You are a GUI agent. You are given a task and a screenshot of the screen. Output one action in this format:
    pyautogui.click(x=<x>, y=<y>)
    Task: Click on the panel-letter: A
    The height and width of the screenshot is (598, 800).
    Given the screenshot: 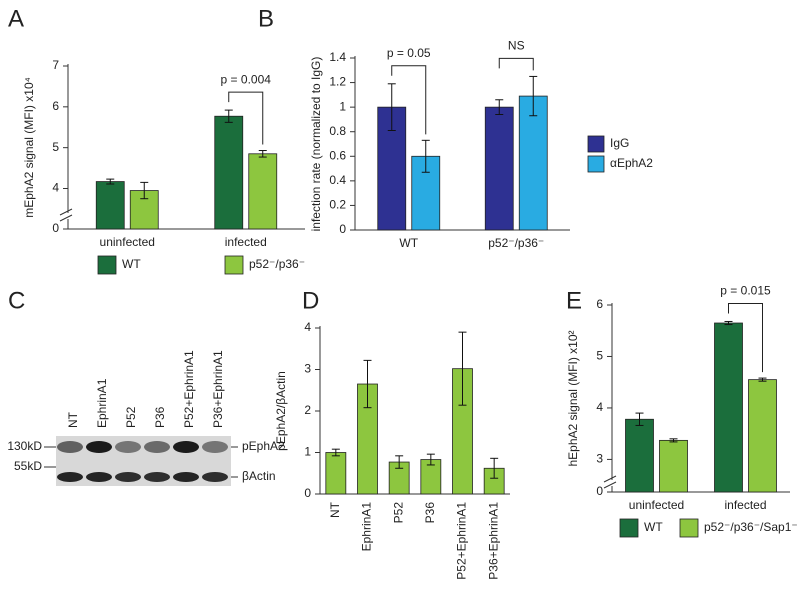 What is the action you would take?
    pyautogui.click(x=16, y=18)
    